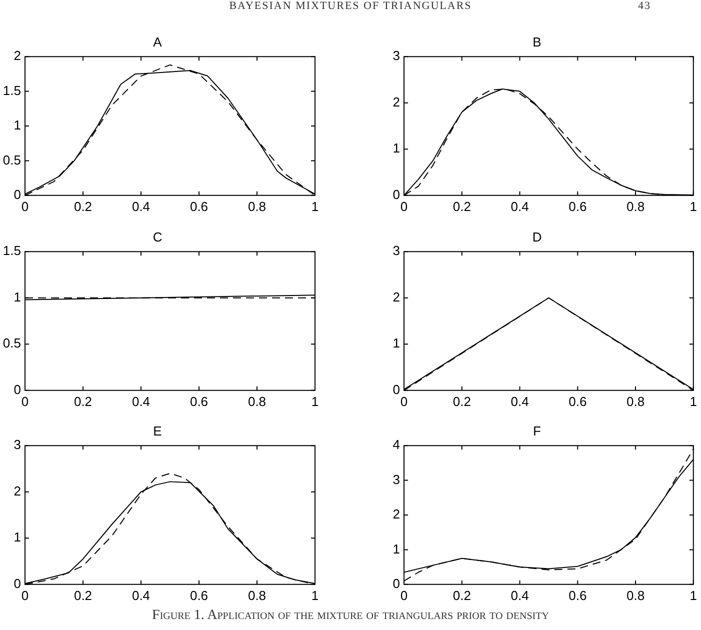  Describe the element at coordinates (157, 236) in the screenshot. I see `chart-title: C` at that location.